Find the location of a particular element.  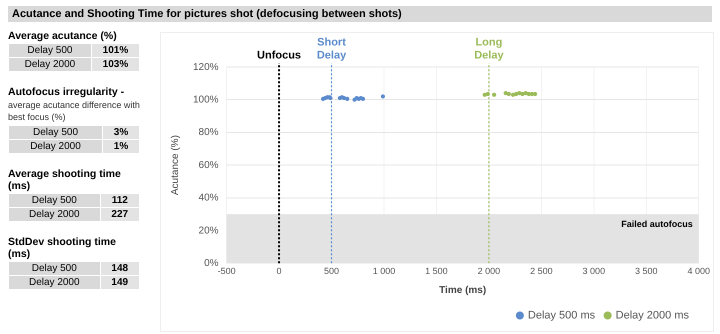

x-tick-label: 3 500 is located at coordinates (646, 271).